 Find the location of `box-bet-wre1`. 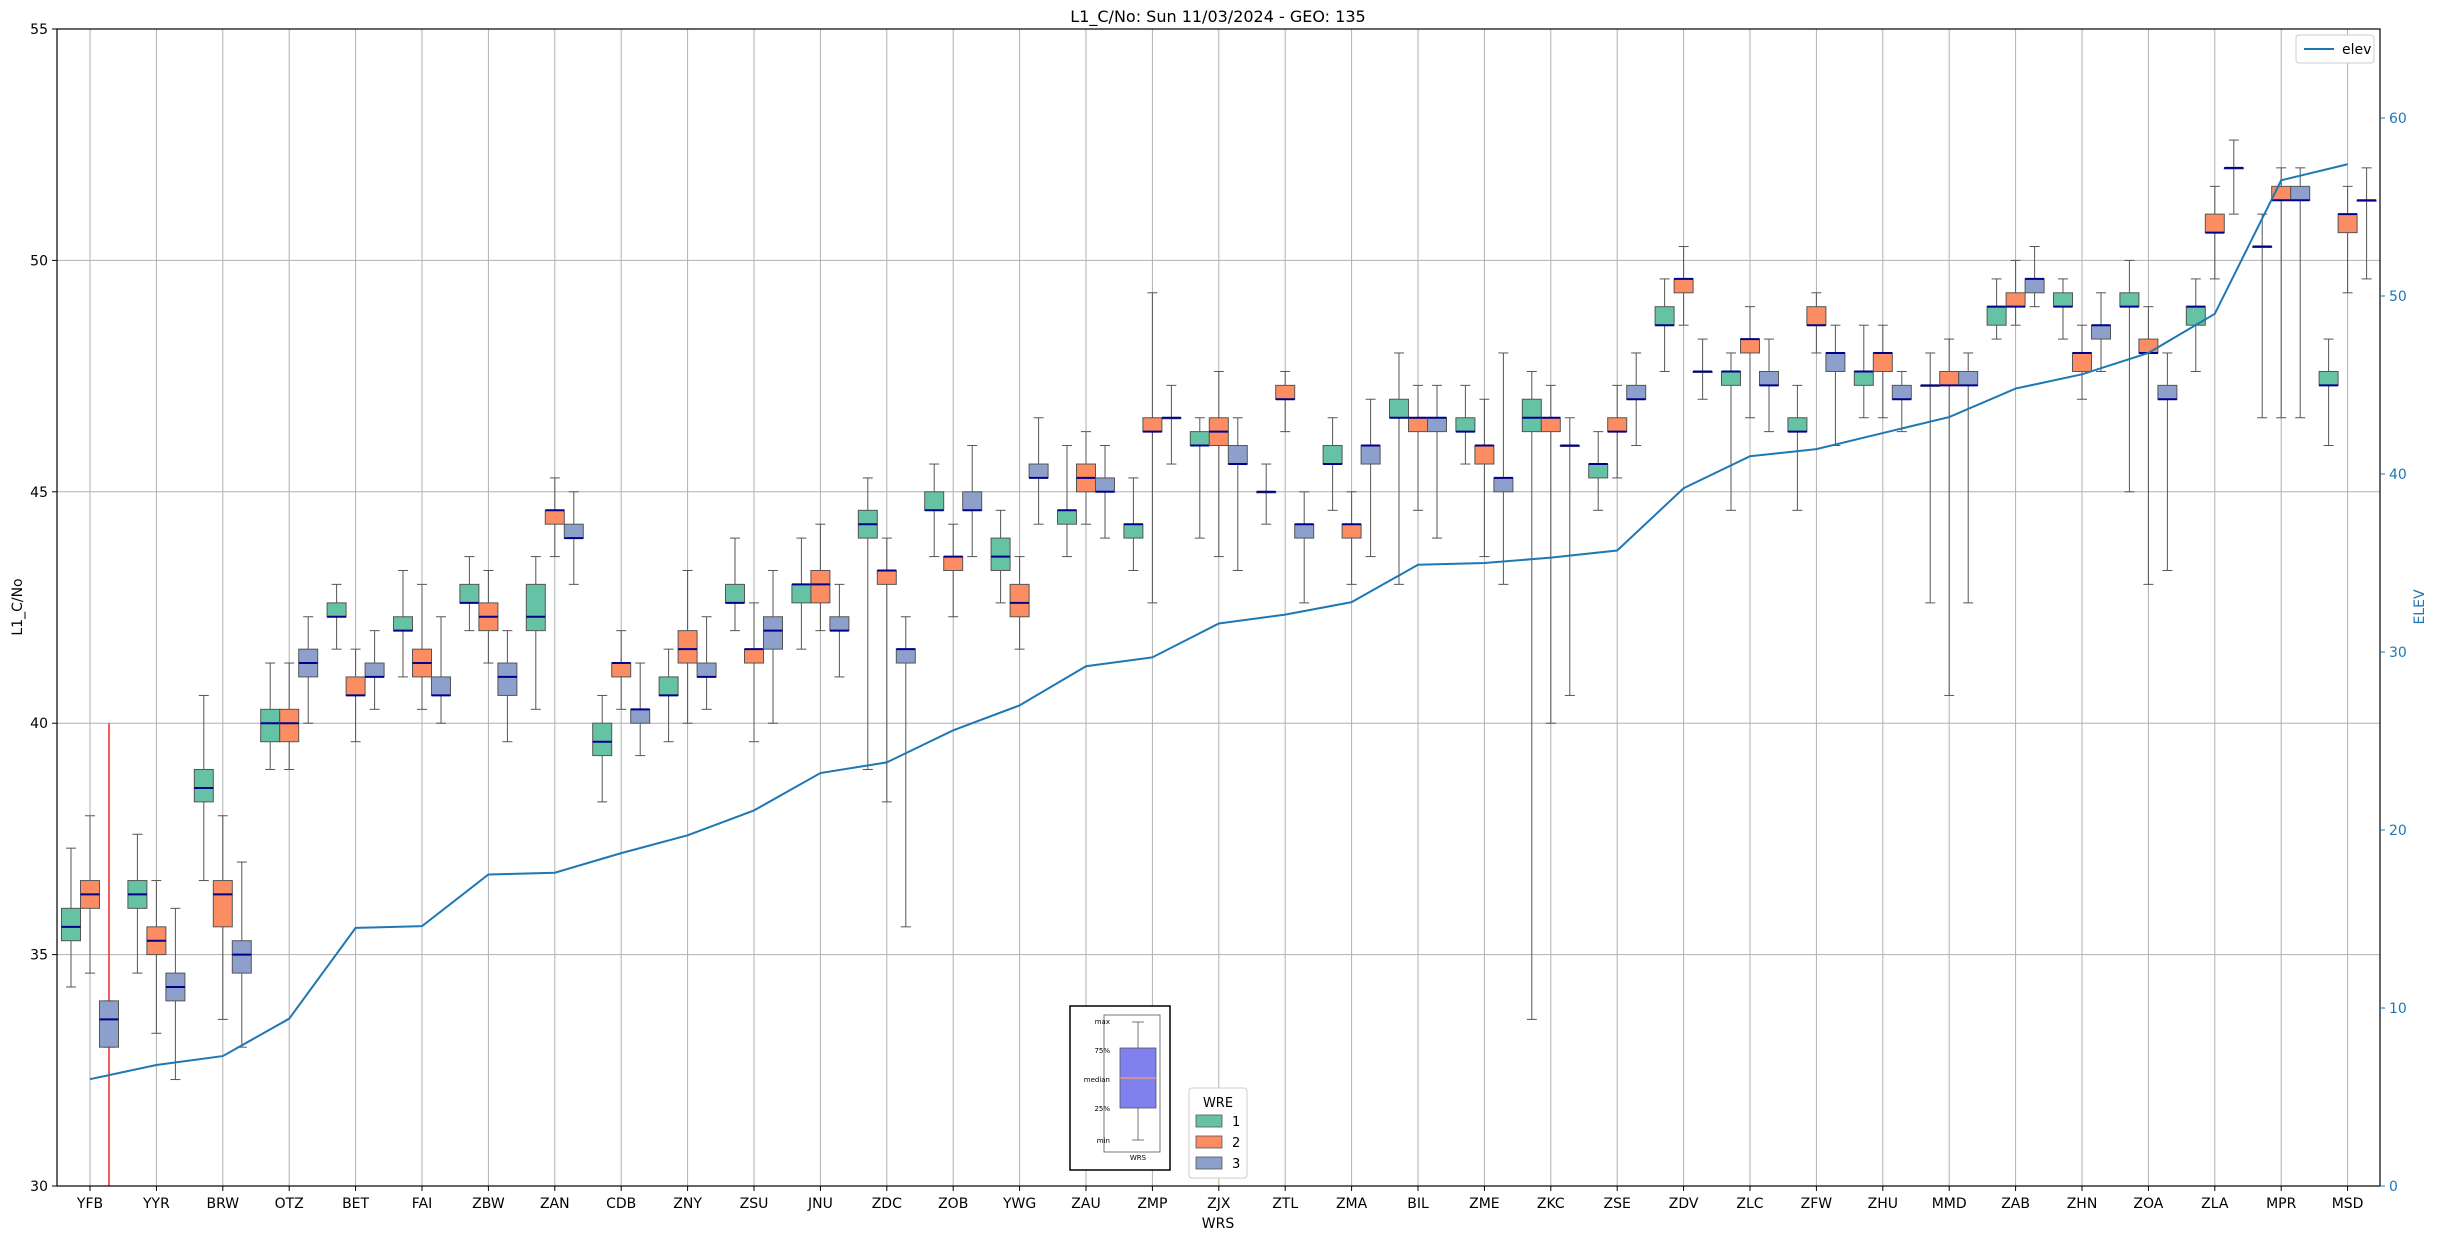

box-bet-wre1 is located at coordinates (336, 616).